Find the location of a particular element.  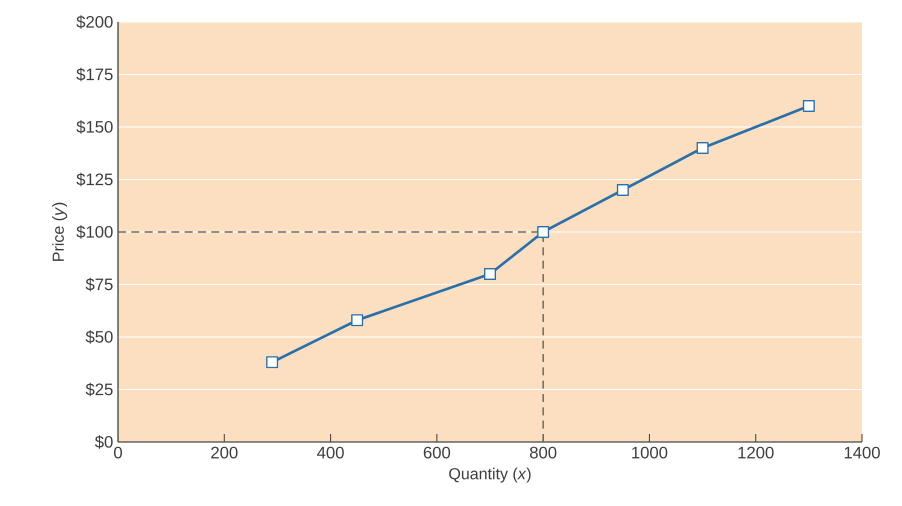

y-tick-label: $50 is located at coordinates (99, 337).